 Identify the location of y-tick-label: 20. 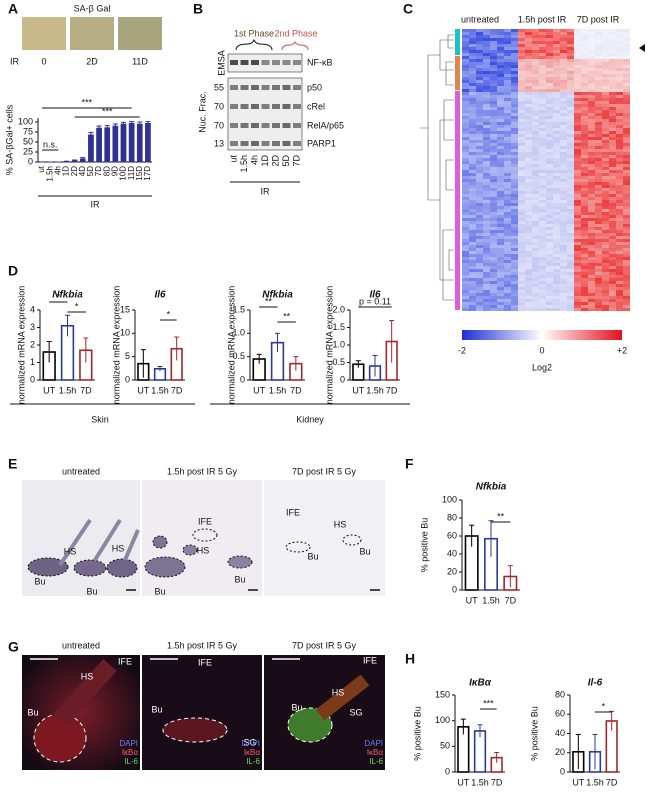
(560, 752).